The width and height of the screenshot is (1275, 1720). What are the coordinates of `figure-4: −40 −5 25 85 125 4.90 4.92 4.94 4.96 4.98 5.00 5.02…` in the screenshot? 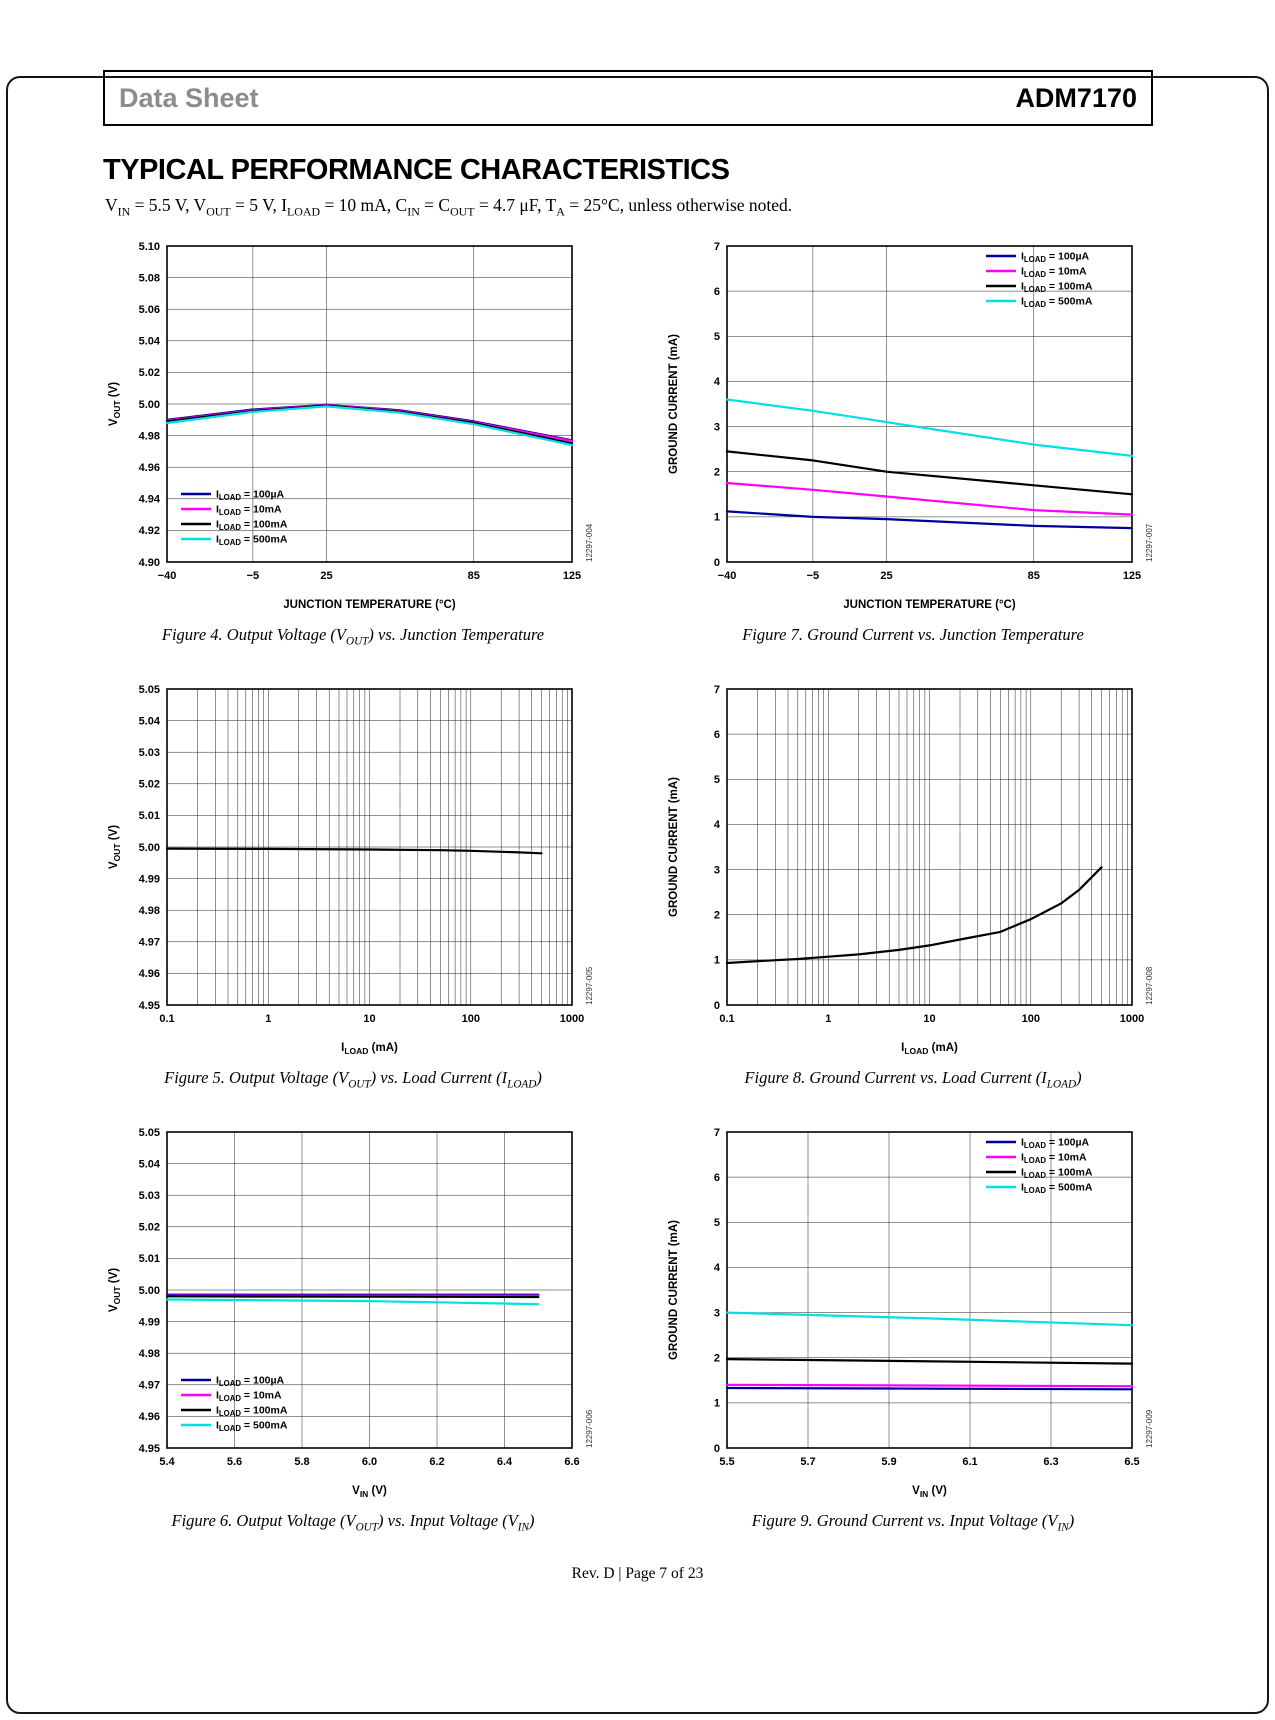 It's located at (353, 439).